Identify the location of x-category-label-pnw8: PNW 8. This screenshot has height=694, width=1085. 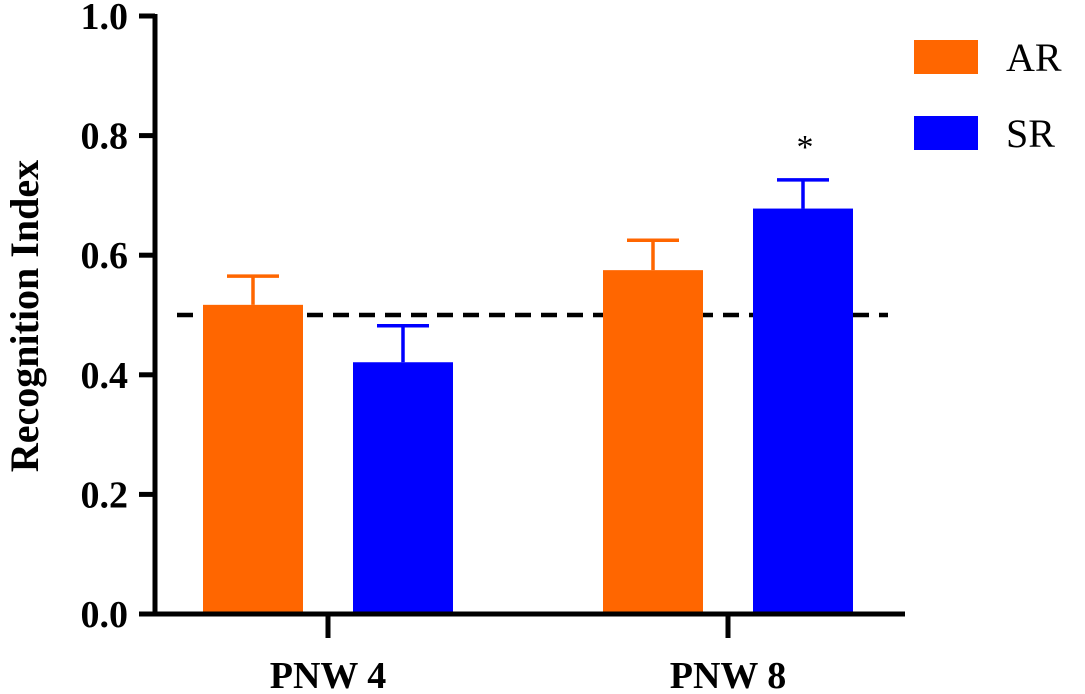
(728, 674).